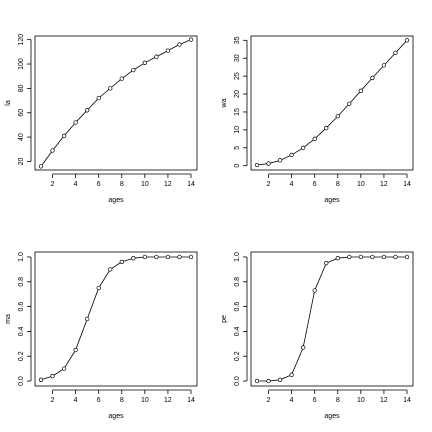 The height and width of the screenshot is (432, 432). What do you see at coordinates (237, 166) in the screenshot?
I see `y-tick-label: 0` at bounding box center [237, 166].